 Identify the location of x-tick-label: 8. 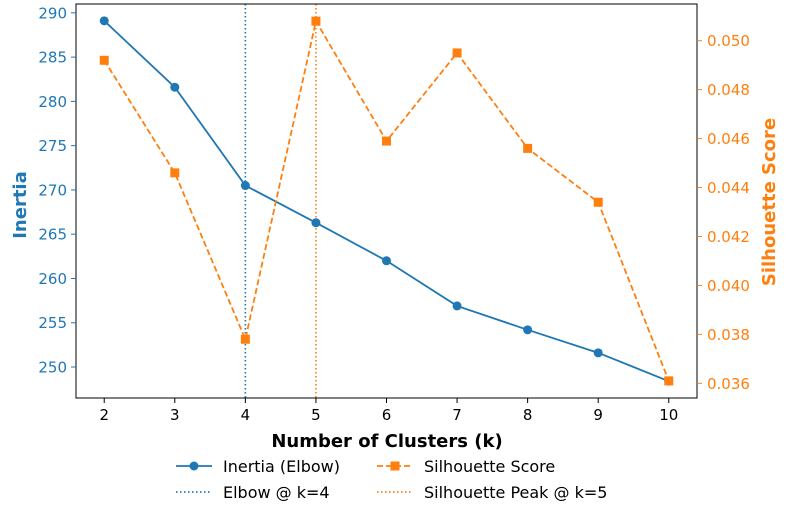
(528, 415).